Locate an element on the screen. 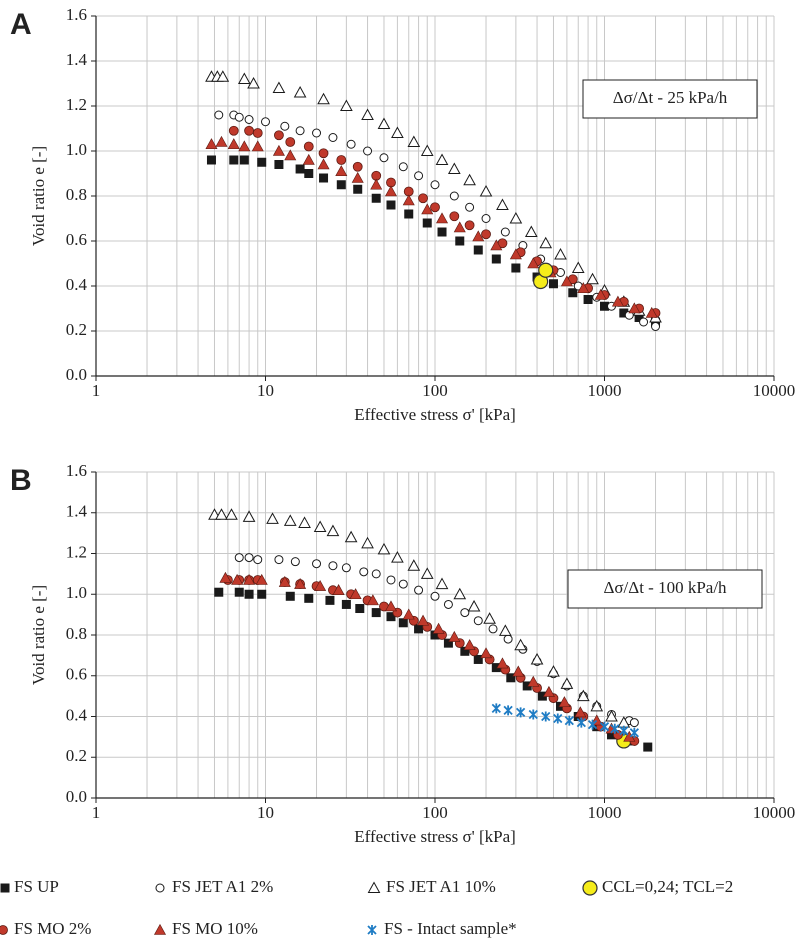  x-axis-label: Effective stress σ' [kPa] is located at coordinates (435, 414).